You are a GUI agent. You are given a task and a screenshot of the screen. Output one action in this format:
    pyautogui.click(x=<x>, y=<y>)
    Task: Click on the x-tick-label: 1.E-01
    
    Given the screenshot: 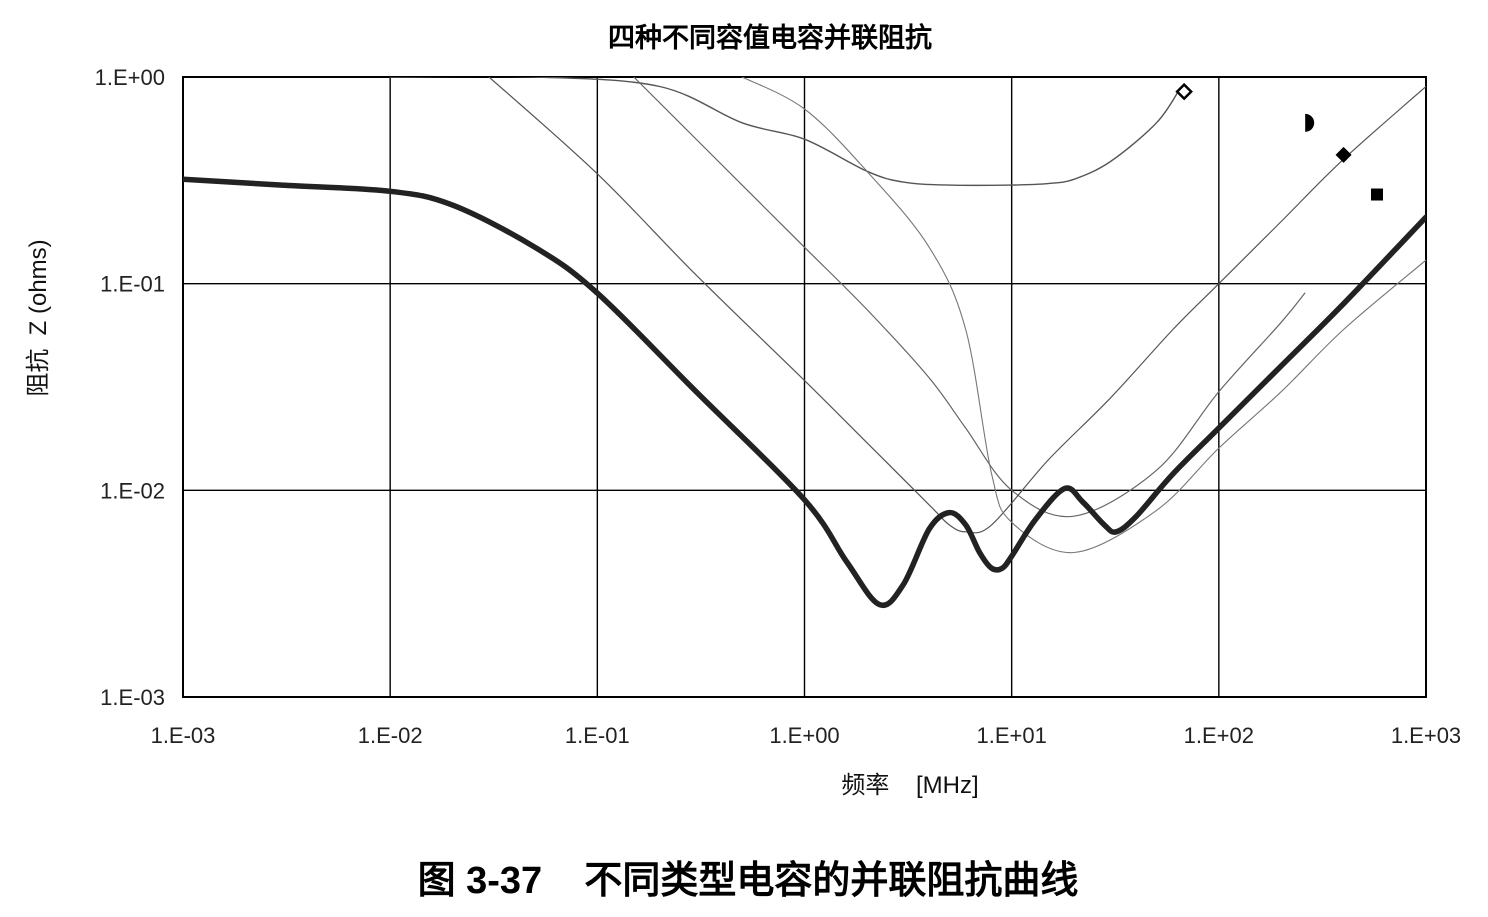 What is the action you would take?
    pyautogui.click(x=597, y=735)
    